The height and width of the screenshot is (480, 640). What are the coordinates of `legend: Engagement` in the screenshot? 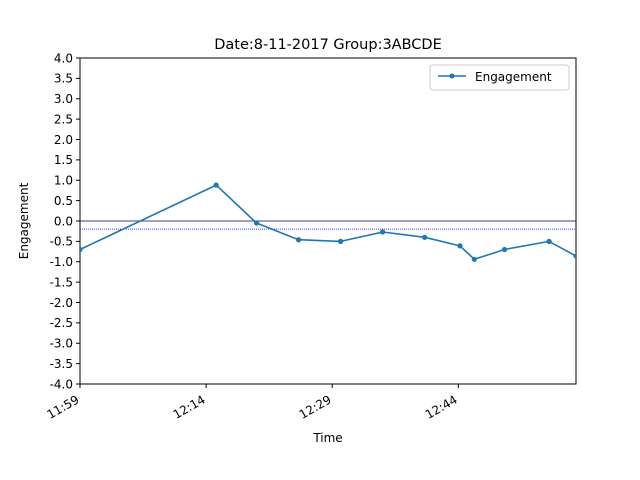 It's located at (499, 77).